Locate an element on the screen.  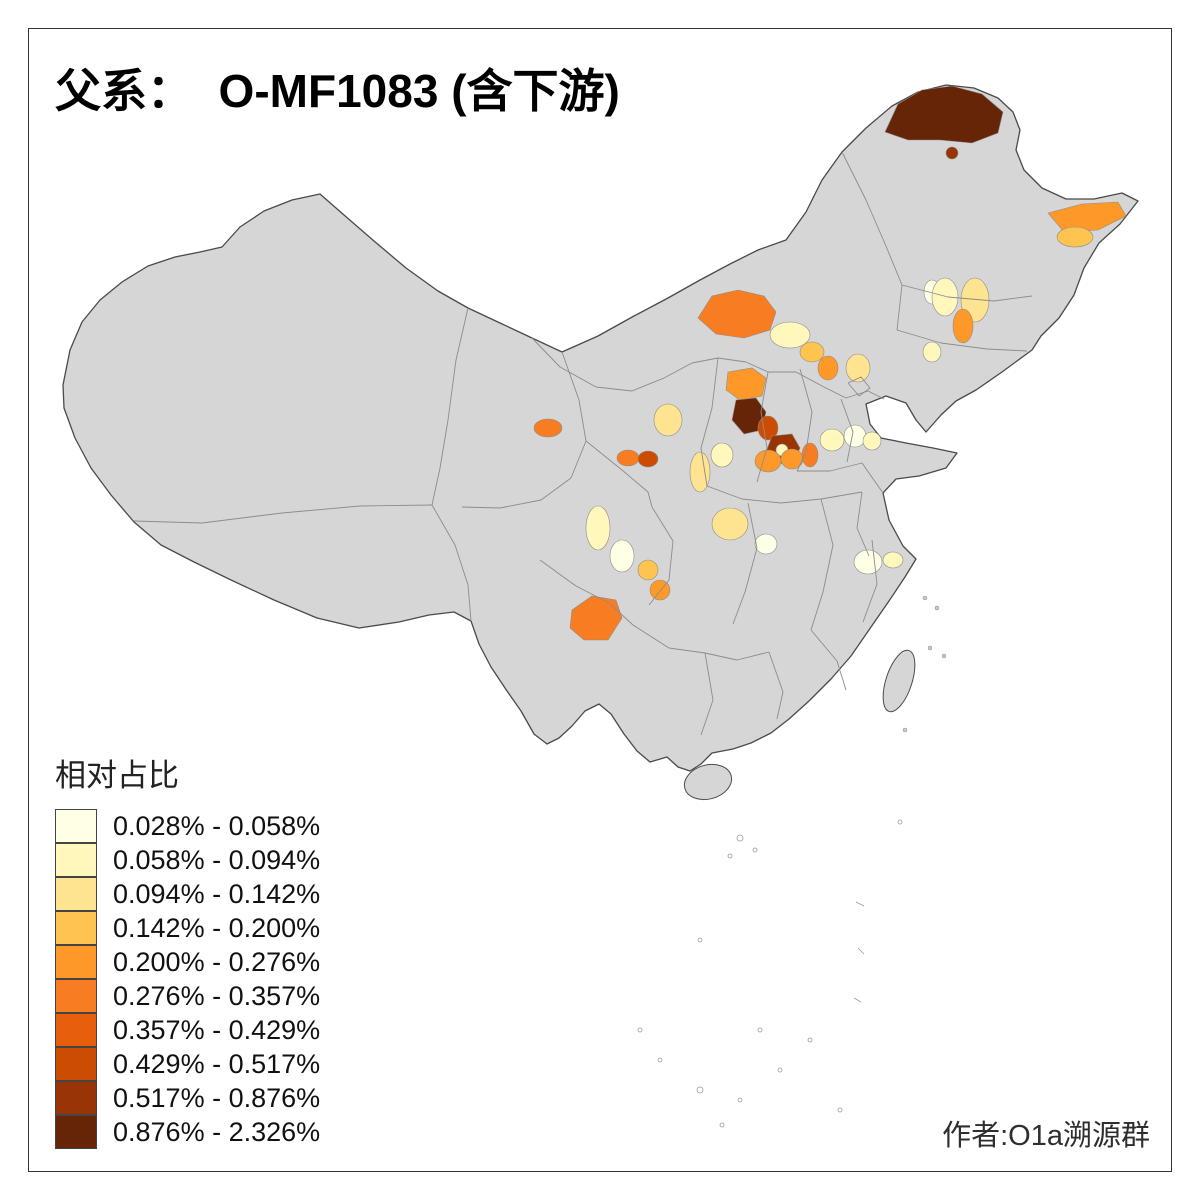
legend-row: 0.517% - 0.876% is located at coordinates (188, 1097).